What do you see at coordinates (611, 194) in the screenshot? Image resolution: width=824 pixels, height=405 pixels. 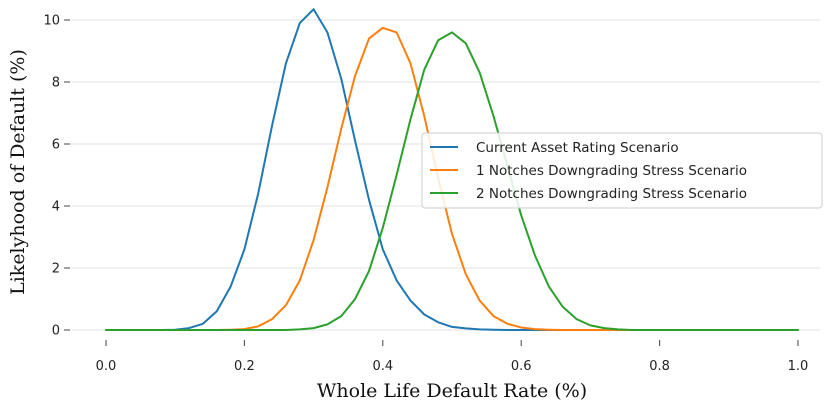 I see `legend-label-3: 2 Notches Downgrading Stress Scenario` at bounding box center [611, 194].